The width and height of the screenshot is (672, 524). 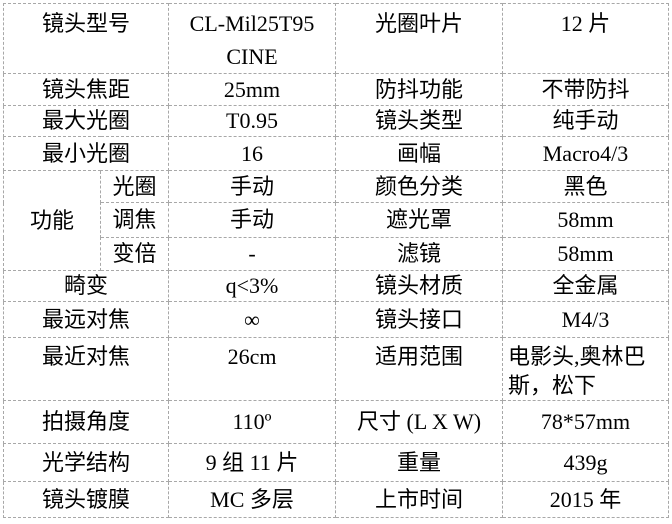 I want to click on feature-sub-label-cell: 调焦, so click(x=134, y=220).